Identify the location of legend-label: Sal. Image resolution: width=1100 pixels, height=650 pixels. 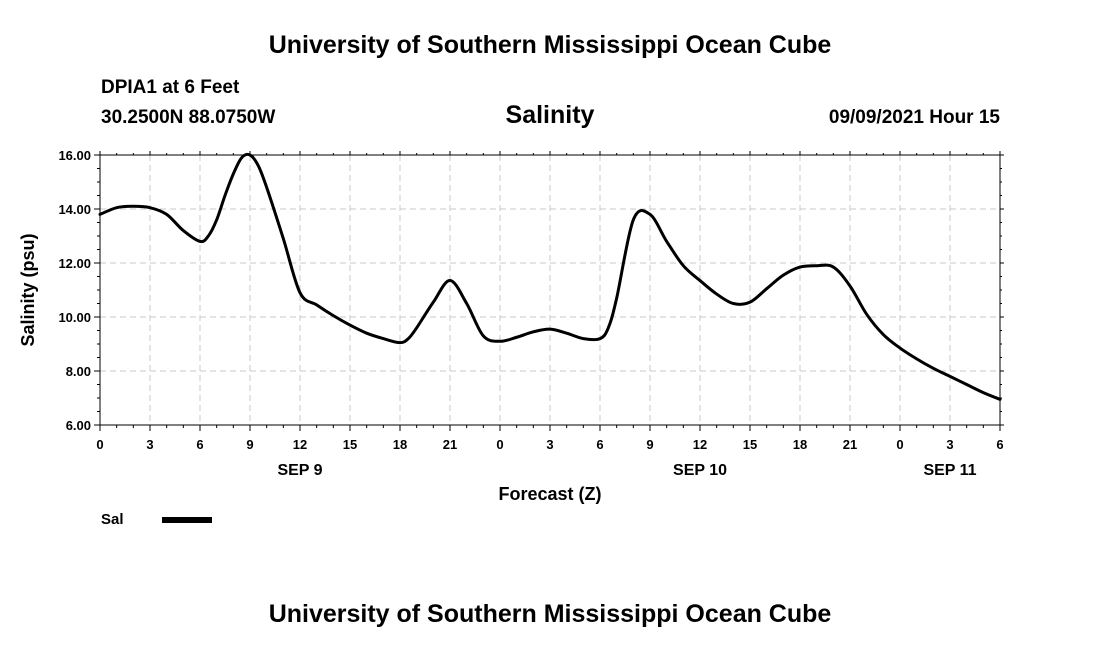
(112, 519).